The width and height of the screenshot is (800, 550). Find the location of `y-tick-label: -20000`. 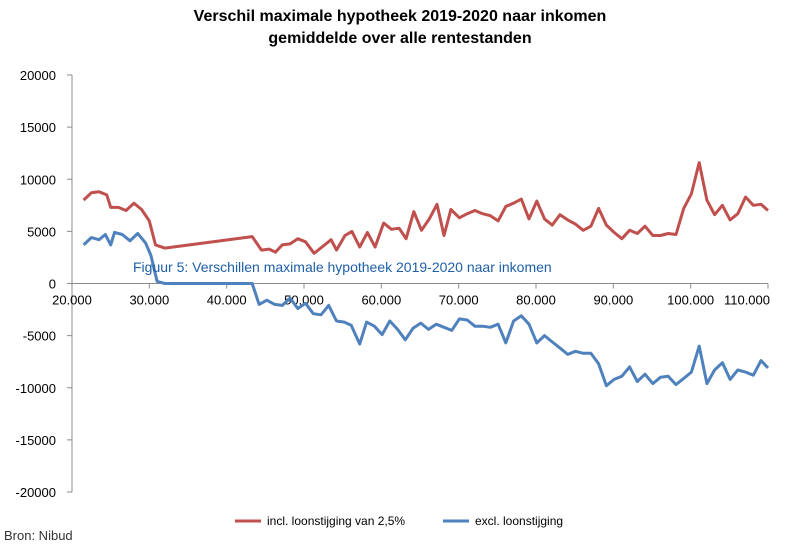

y-tick-label: -20000 is located at coordinates (36, 492).